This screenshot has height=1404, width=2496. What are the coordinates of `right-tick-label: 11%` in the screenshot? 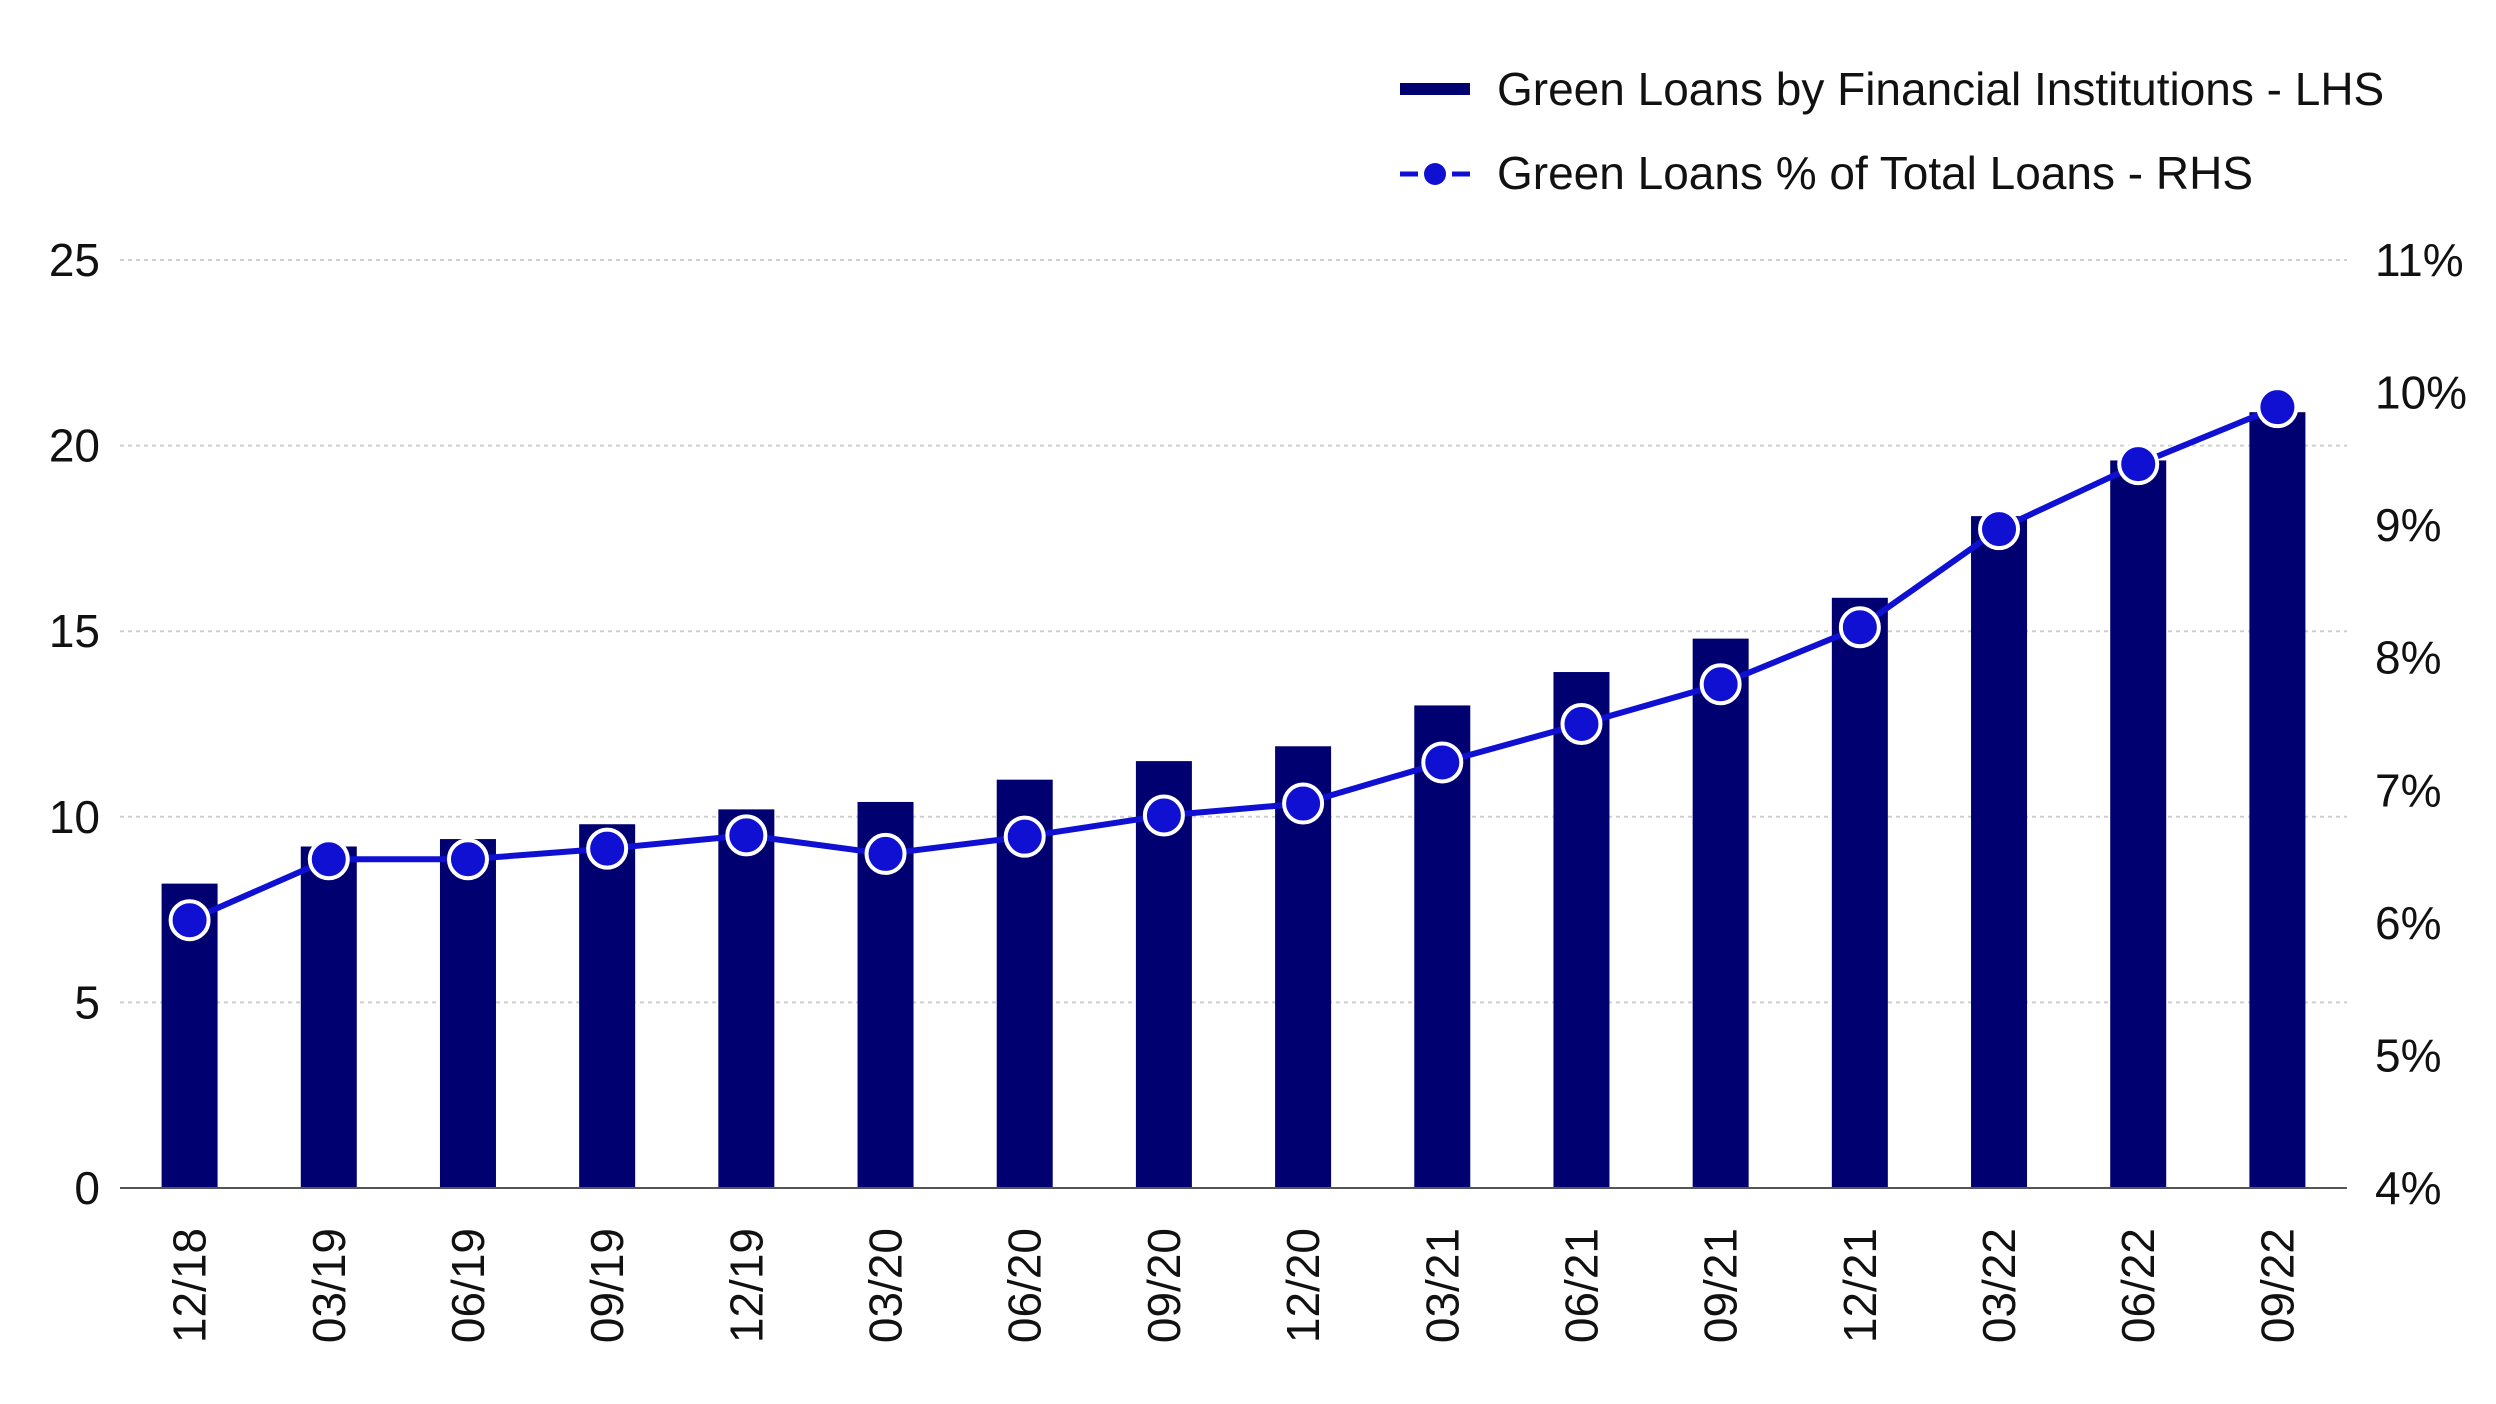 It's located at (2419, 260).